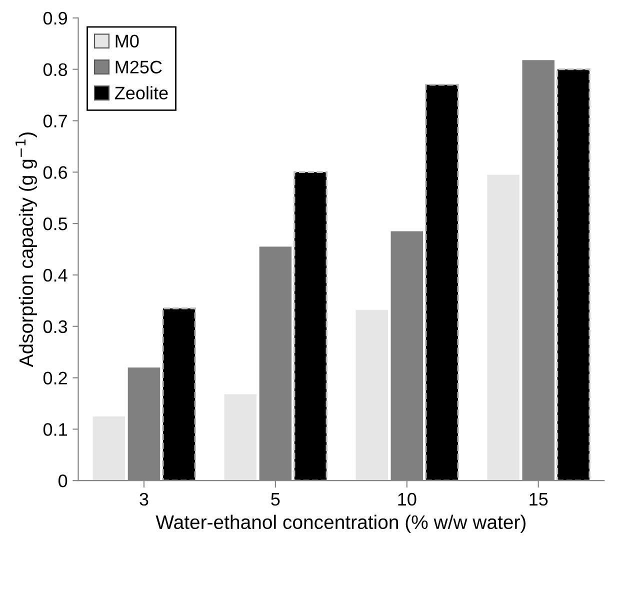  Describe the element at coordinates (141, 93) in the screenshot. I see `legend-label: Zeolite` at that location.